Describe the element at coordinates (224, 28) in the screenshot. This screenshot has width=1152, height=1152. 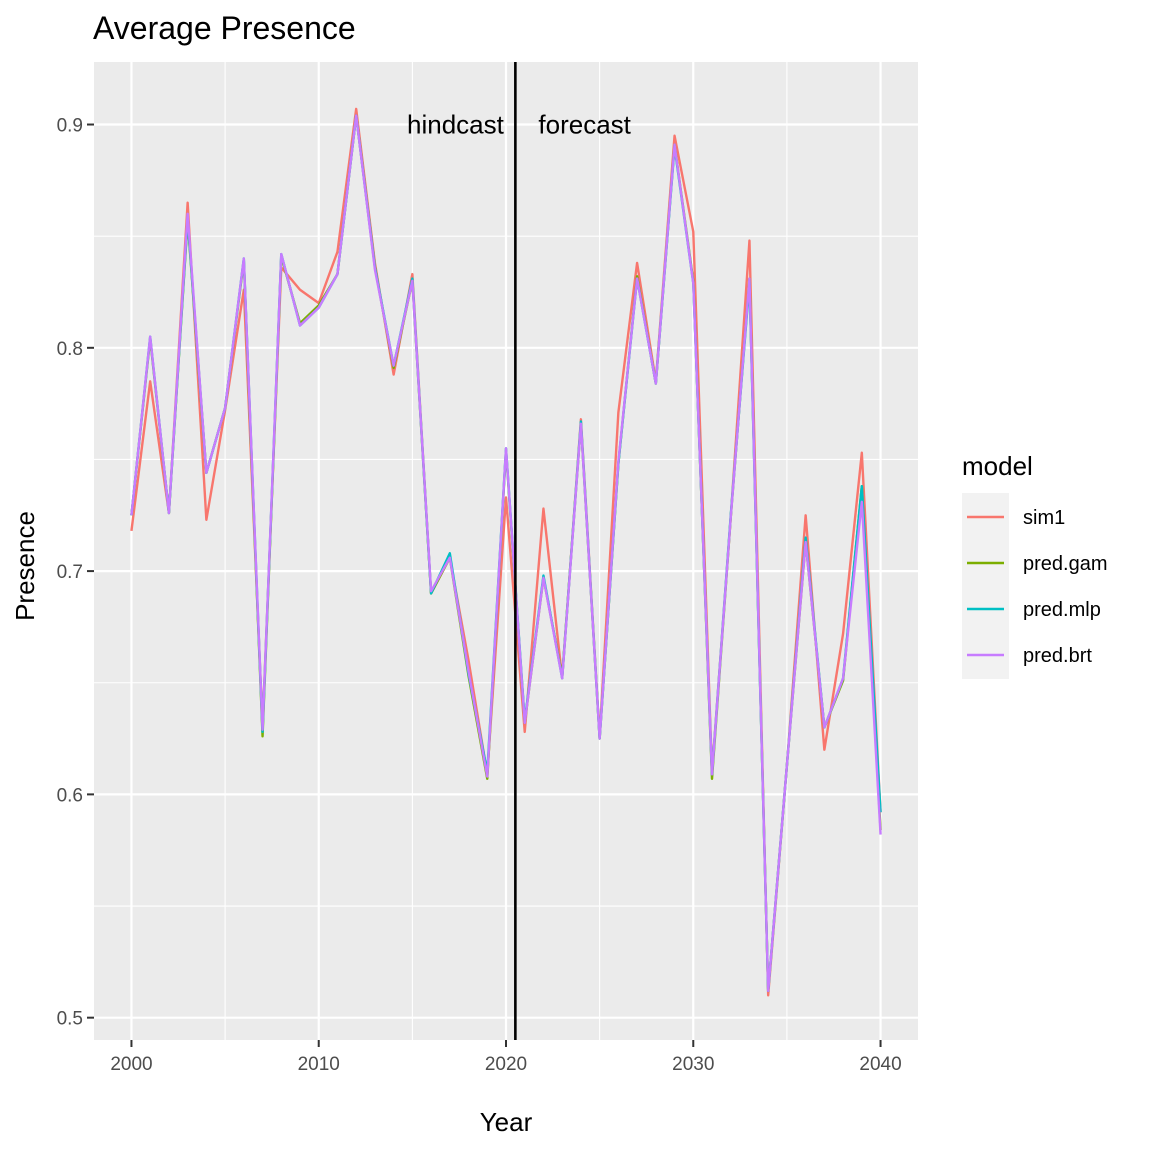
I see `chart-title: Average Presence` at that location.